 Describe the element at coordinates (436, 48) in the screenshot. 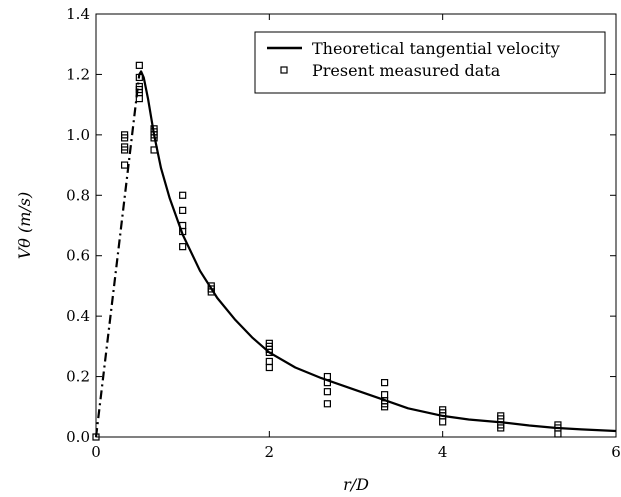

I see `legend-label-theoretical: Theoretical tangential velocity` at that location.